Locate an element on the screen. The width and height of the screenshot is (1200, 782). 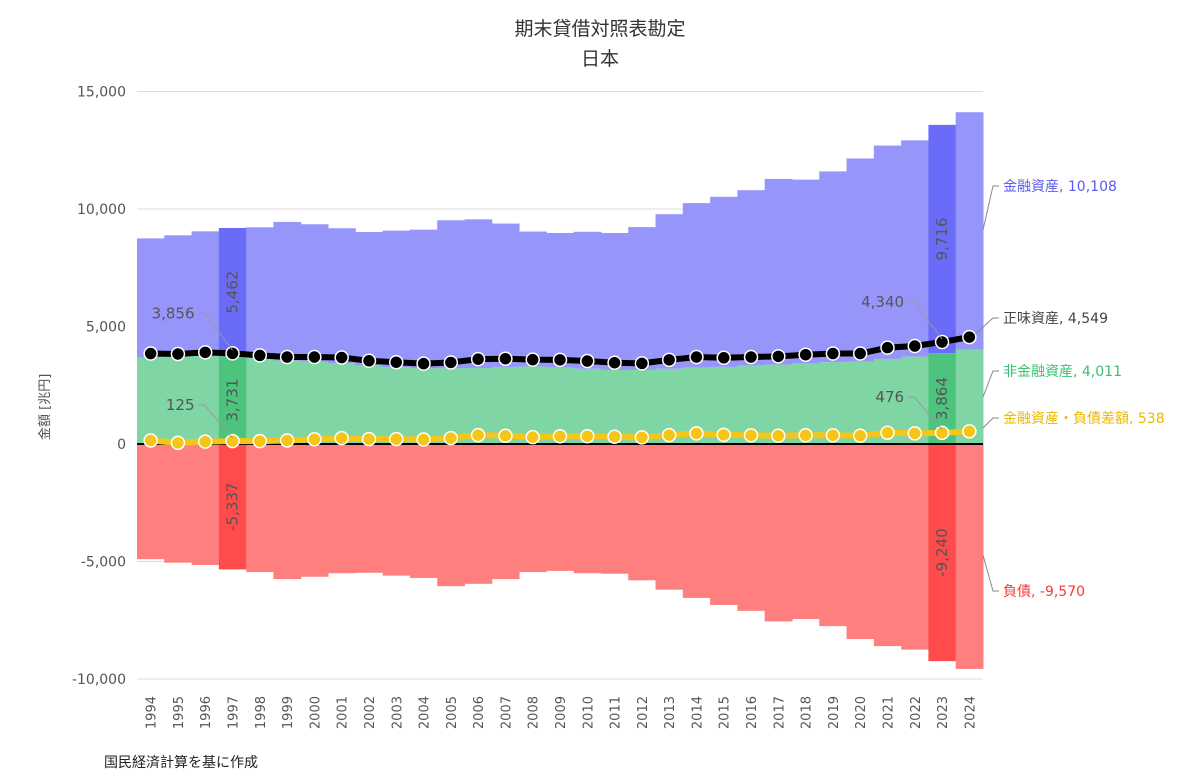
bar-liabilities-1996 is located at coordinates (205, 505).